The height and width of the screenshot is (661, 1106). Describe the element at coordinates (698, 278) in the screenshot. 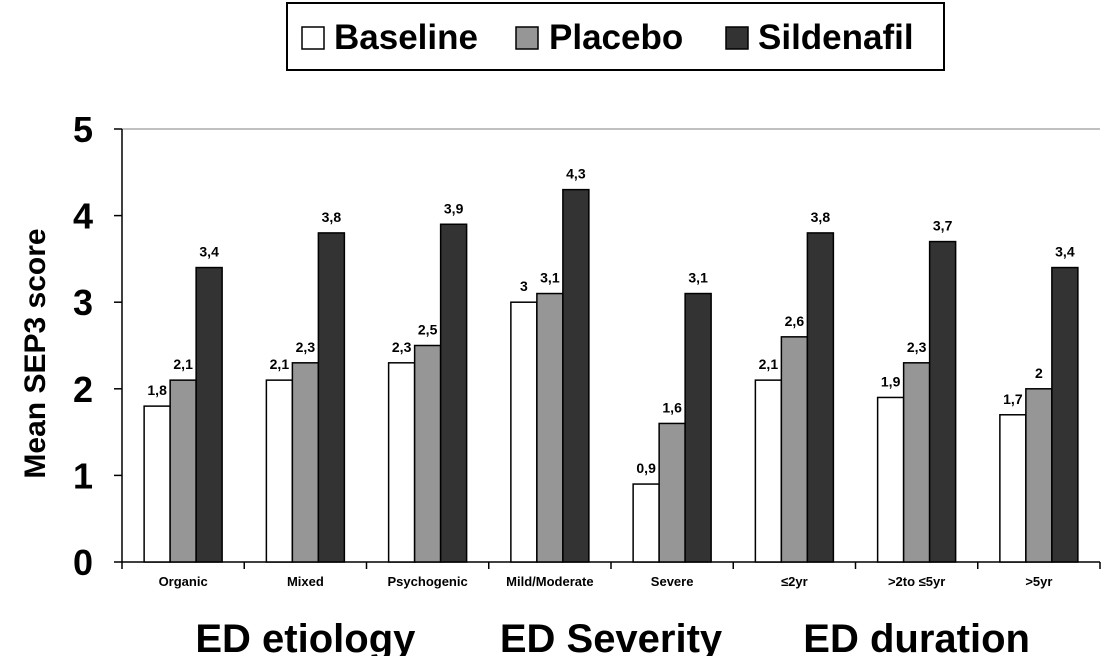

I see `data-label-sildenafil: 3,1` at that location.